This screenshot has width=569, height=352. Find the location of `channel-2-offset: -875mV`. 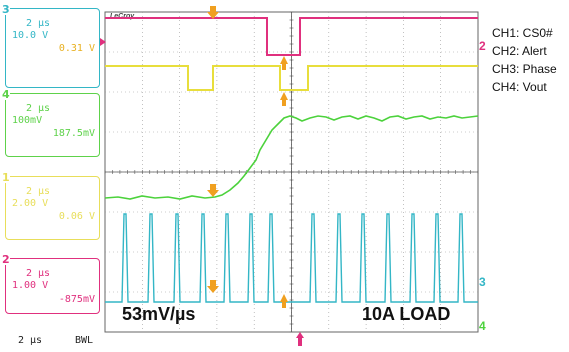

channel-2-offset: -875mV is located at coordinates (76, 299).